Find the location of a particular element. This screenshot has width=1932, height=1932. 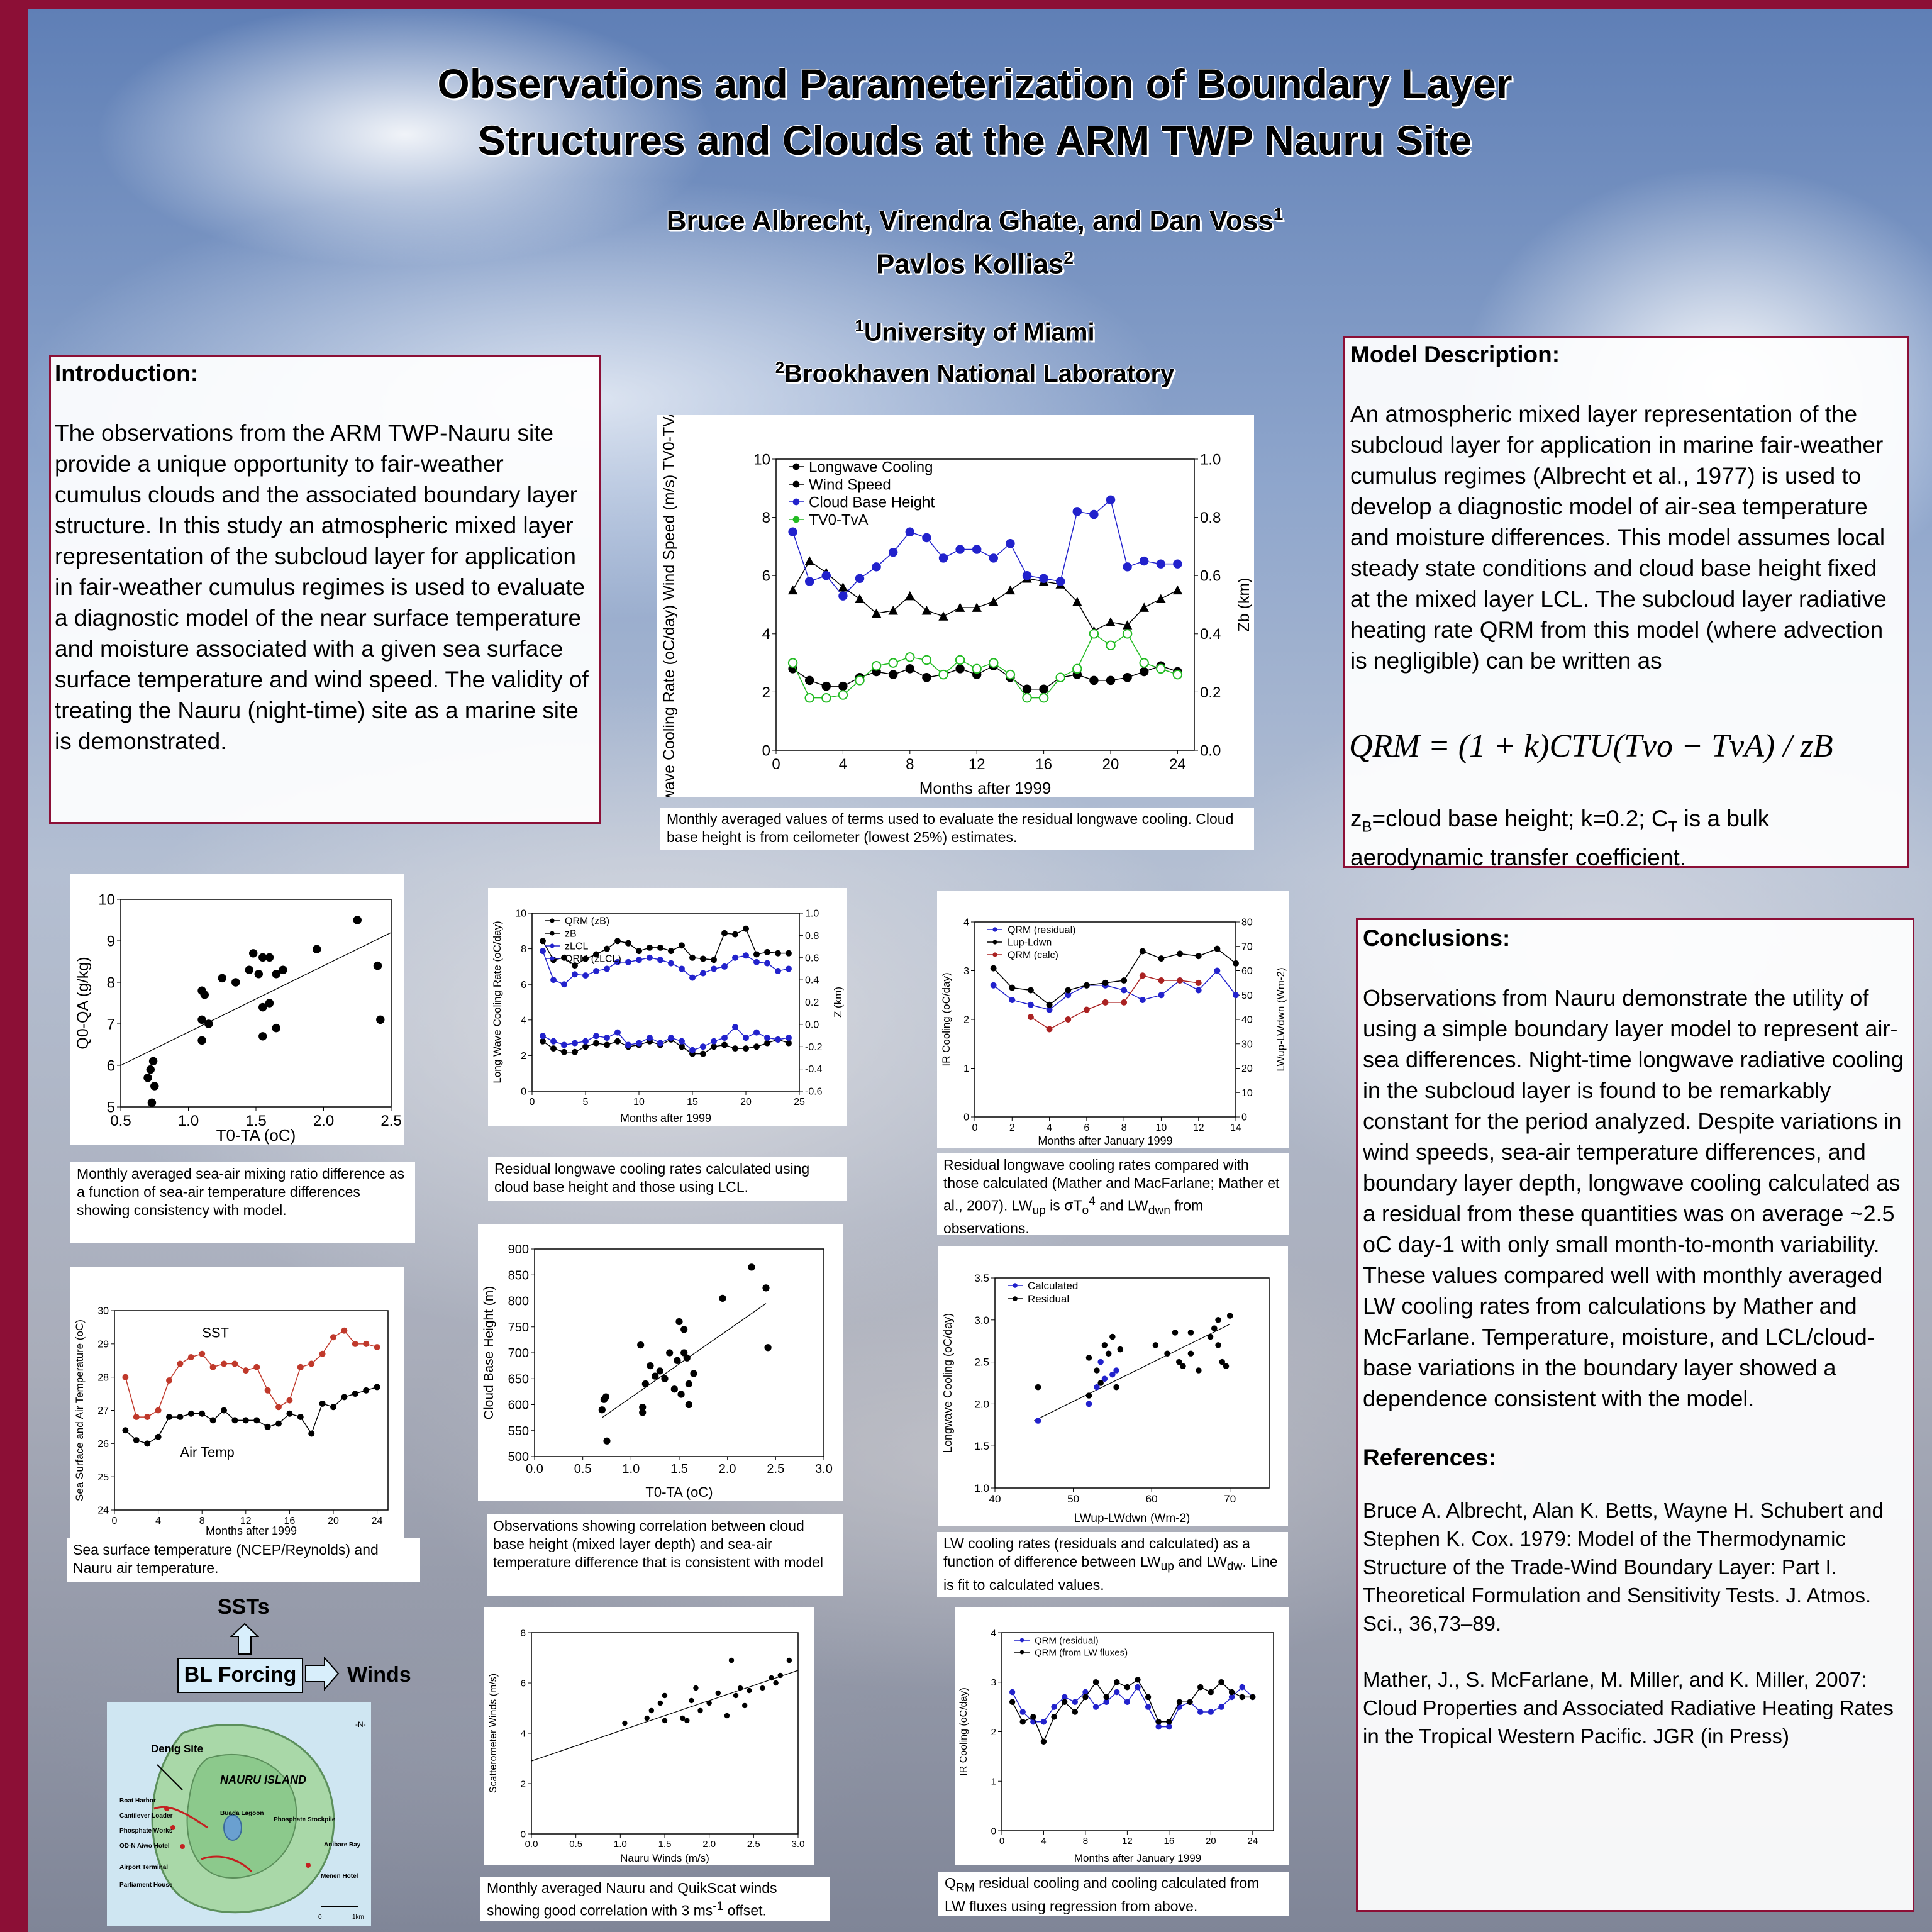

c7-text-b: and LW is located at coordinates (1200, 1561).